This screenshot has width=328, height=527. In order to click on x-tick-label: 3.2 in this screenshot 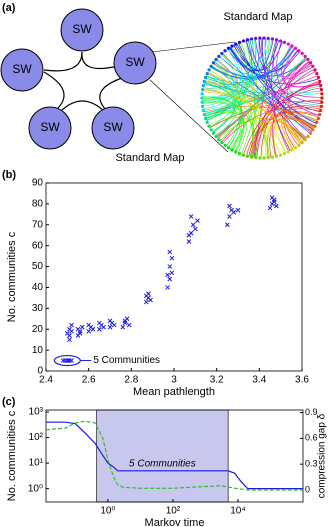, I will do `click(217, 380)`.